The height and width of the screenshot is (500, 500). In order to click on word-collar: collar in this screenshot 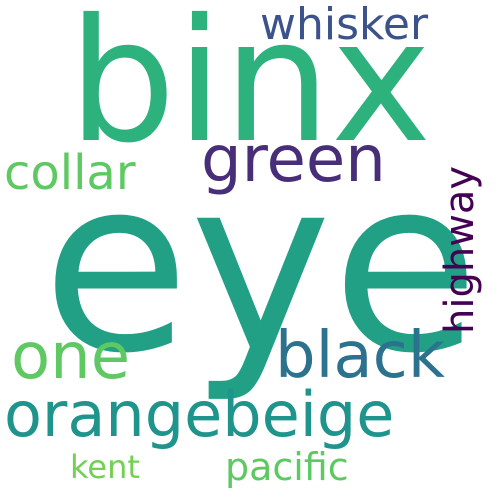, I will do `click(70, 173)`.